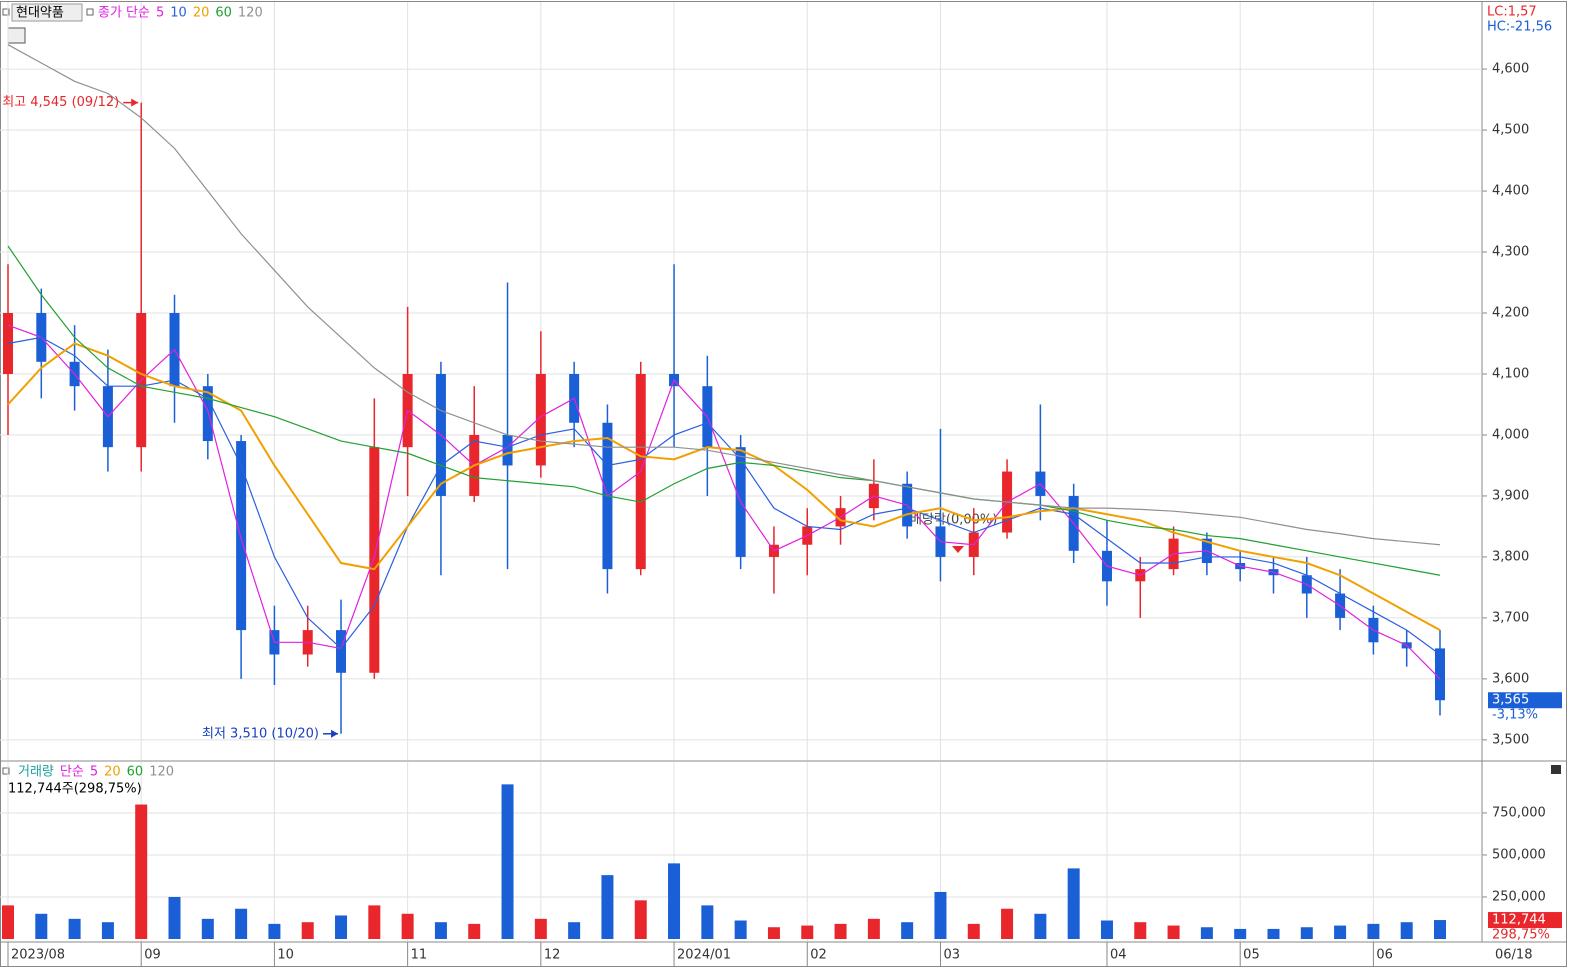 The height and width of the screenshot is (972, 1576). I want to click on x-tick-label: 03, so click(951, 955).